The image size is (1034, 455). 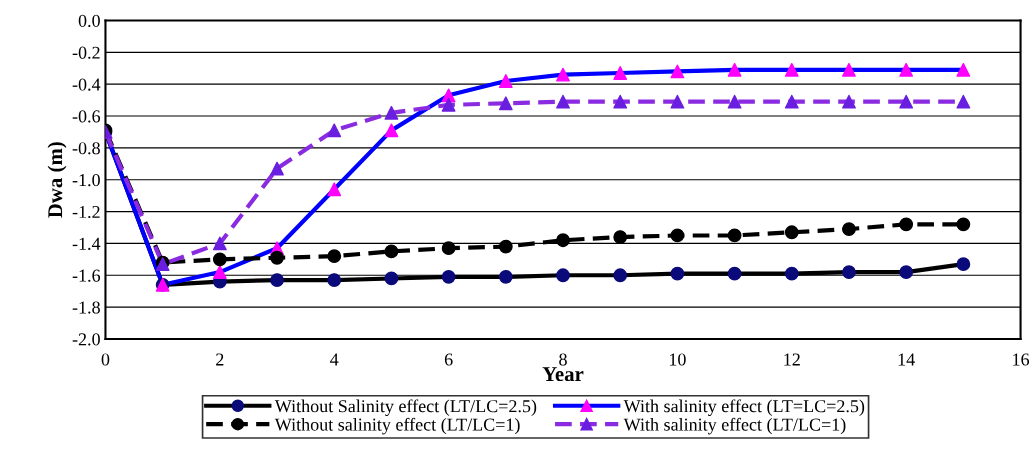 What do you see at coordinates (86, 52) in the screenshot?
I see `y-tick-label: -0.2` at bounding box center [86, 52].